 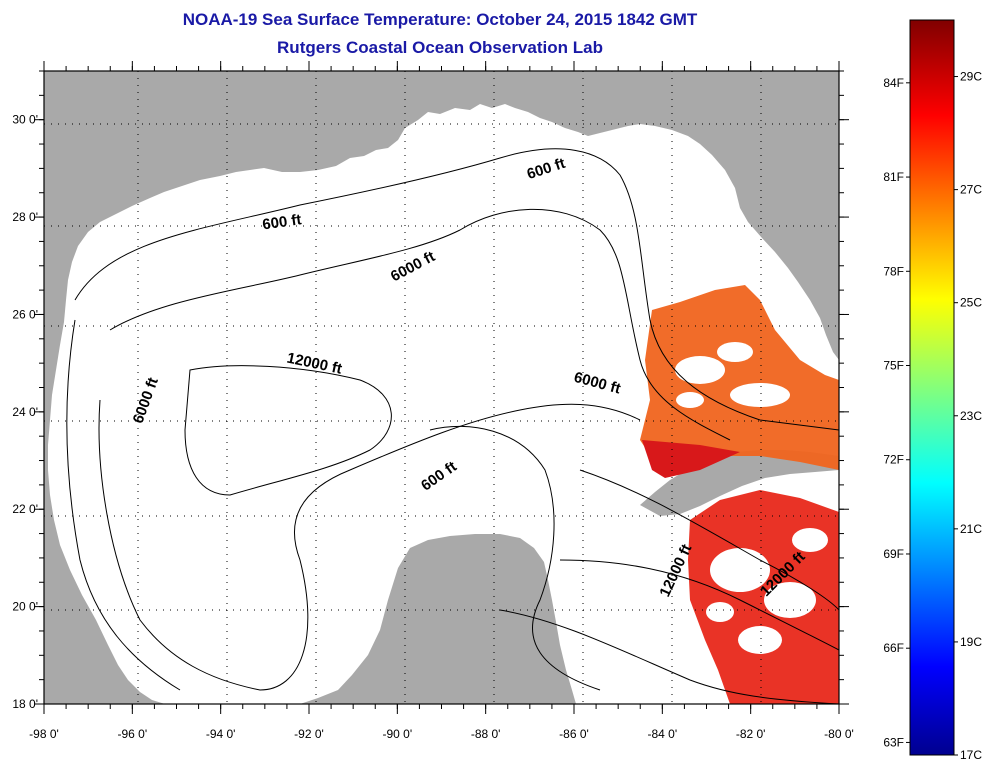 I want to click on map-subtitle: Rutgers Coastal Ocean Observation Lab, so click(x=440, y=47).